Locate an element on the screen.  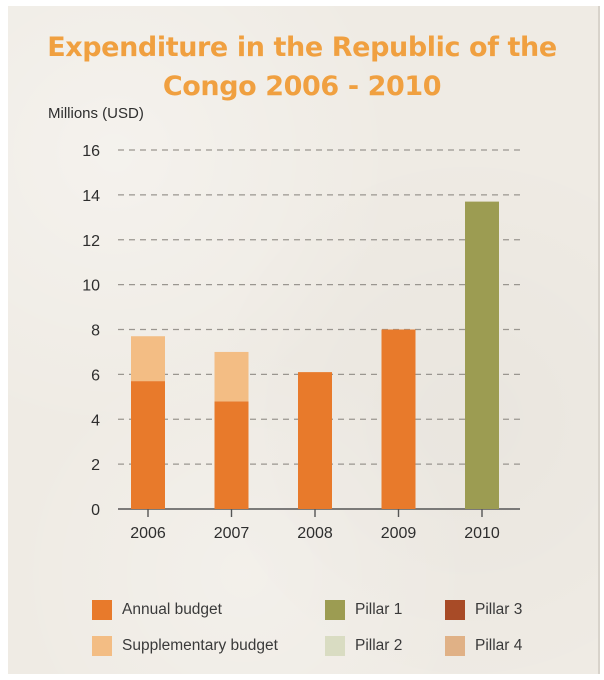
y-tick-label: 6 is located at coordinates (95, 375).